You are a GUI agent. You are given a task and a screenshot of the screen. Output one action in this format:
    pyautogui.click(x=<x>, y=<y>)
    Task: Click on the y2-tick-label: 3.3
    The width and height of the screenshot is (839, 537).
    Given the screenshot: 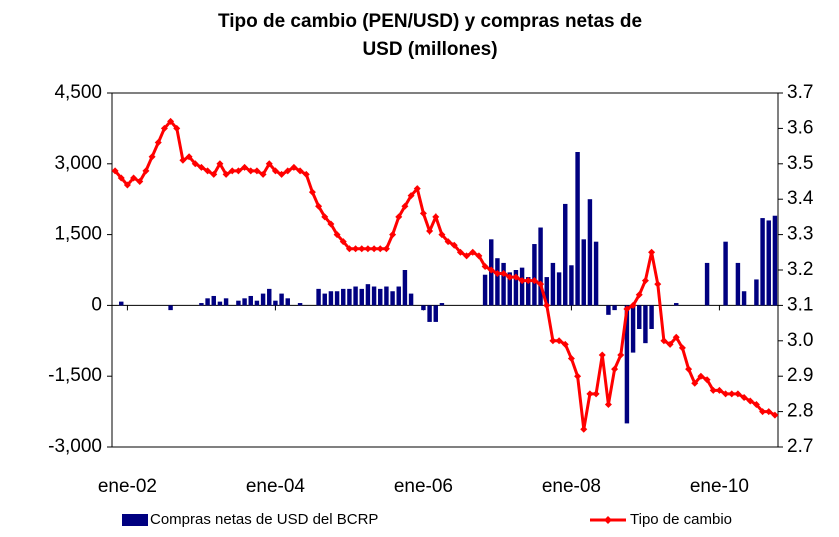 What is the action you would take?
    pyautogui.click(x=800, y=234)
    